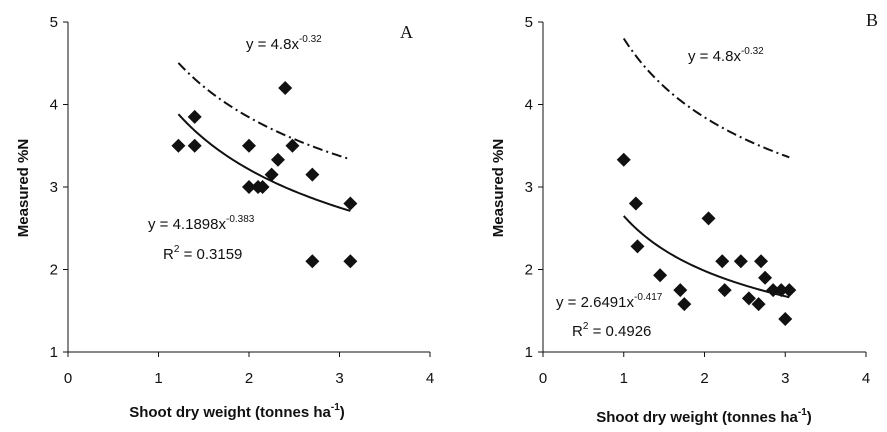  I want to click on panel-a-y-tick-label: 5, so click(54, 22).